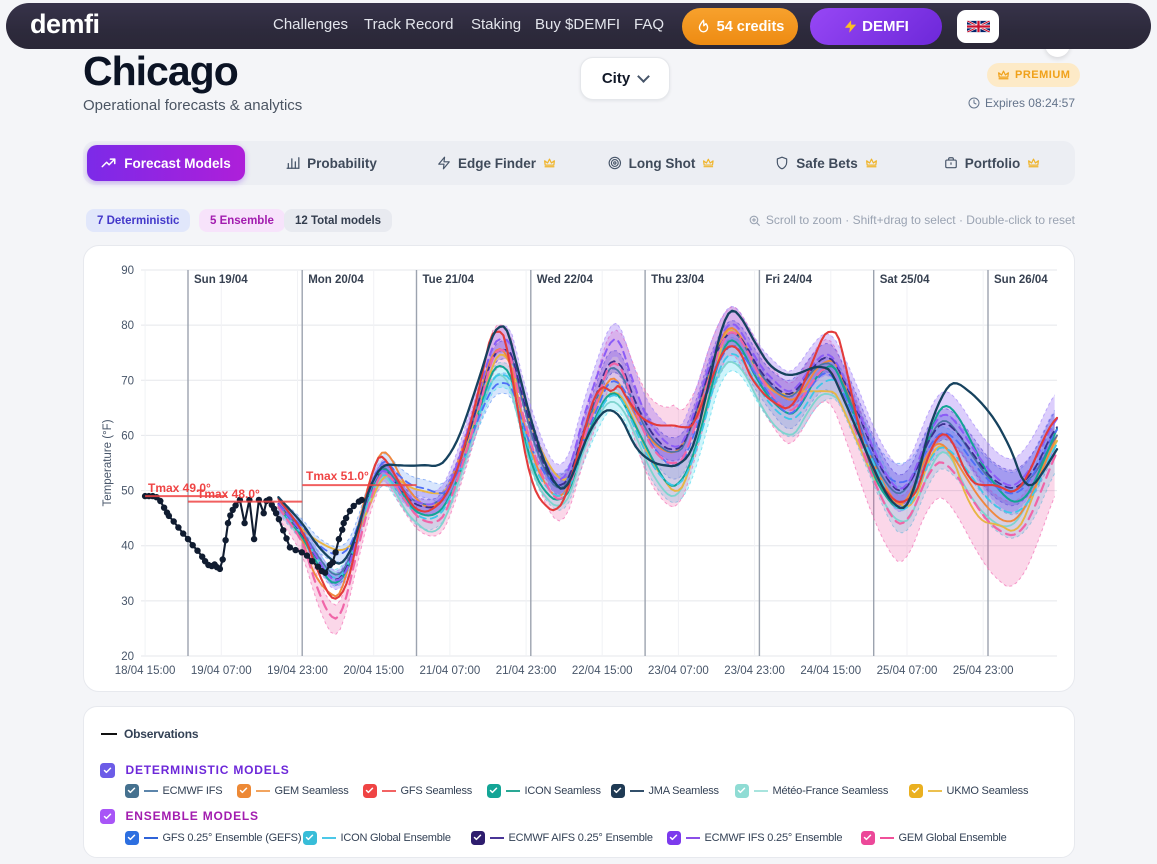  What do you see at coordinates (602, 671) in the screenshot?
I see `svg-text: 22/04 15:00` at bounding box center [602, 671].